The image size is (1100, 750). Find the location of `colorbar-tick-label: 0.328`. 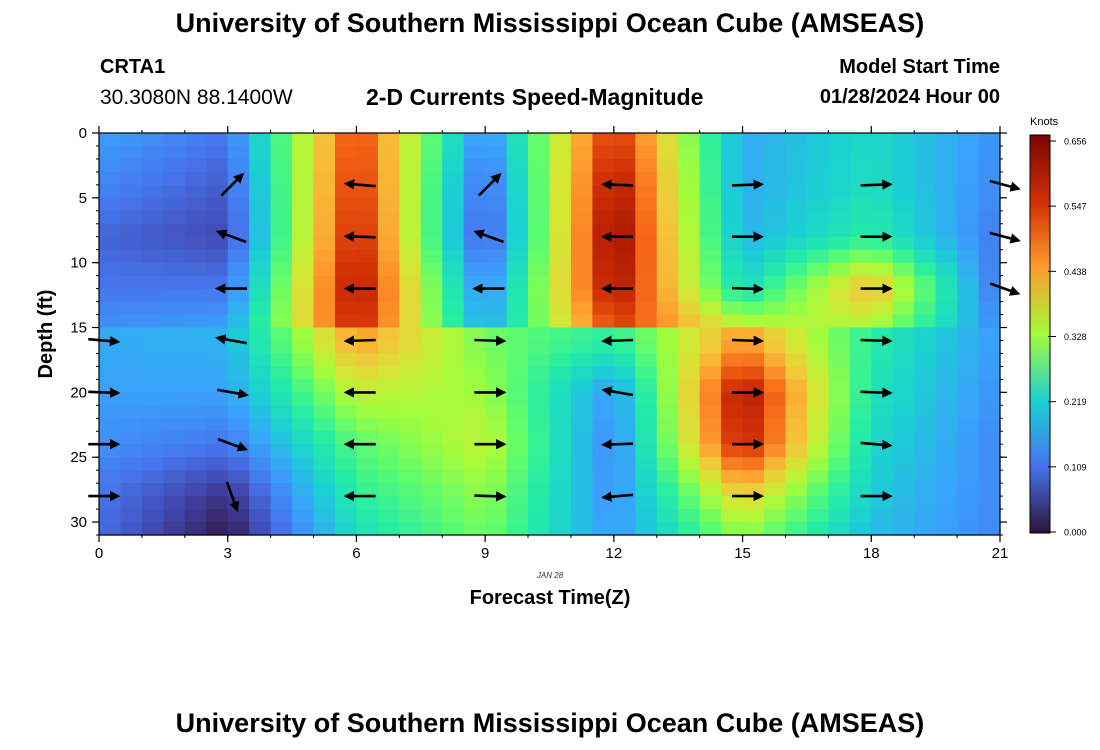

colorbar-tick-label: 0.328 is located at coordinates (1075, 337).